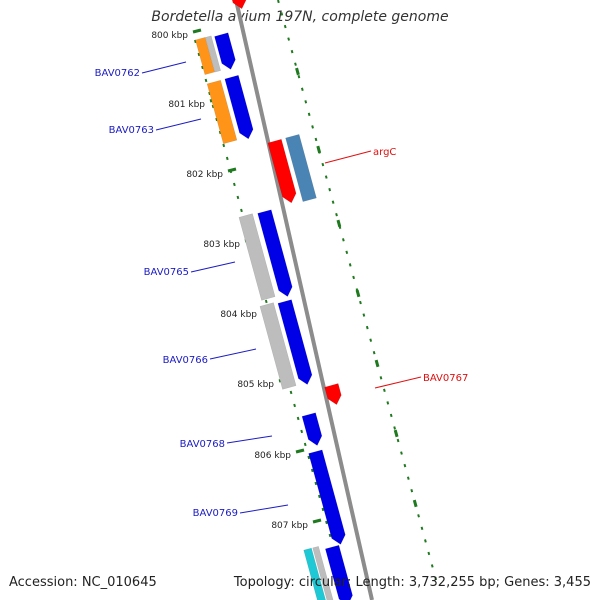  I want to click on cyan-feature, so click(316, 573).